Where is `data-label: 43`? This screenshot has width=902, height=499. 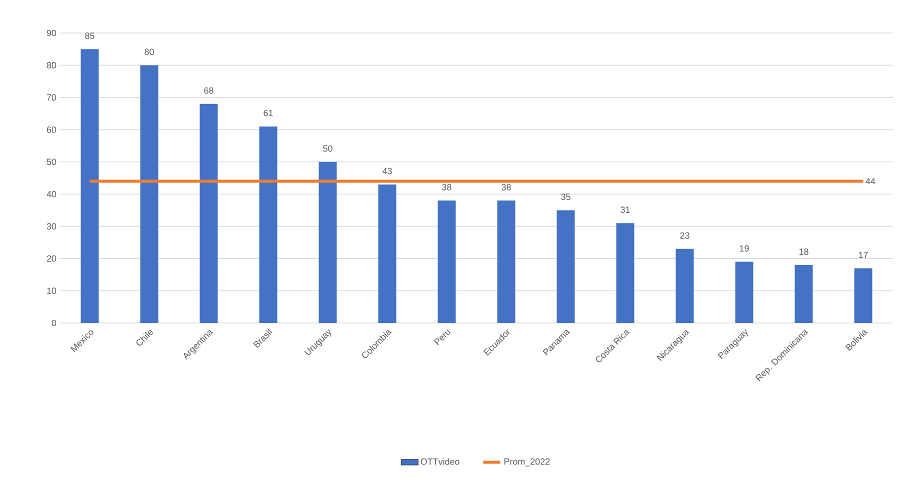 data-label: 43 is located at coordinates (387, 171).